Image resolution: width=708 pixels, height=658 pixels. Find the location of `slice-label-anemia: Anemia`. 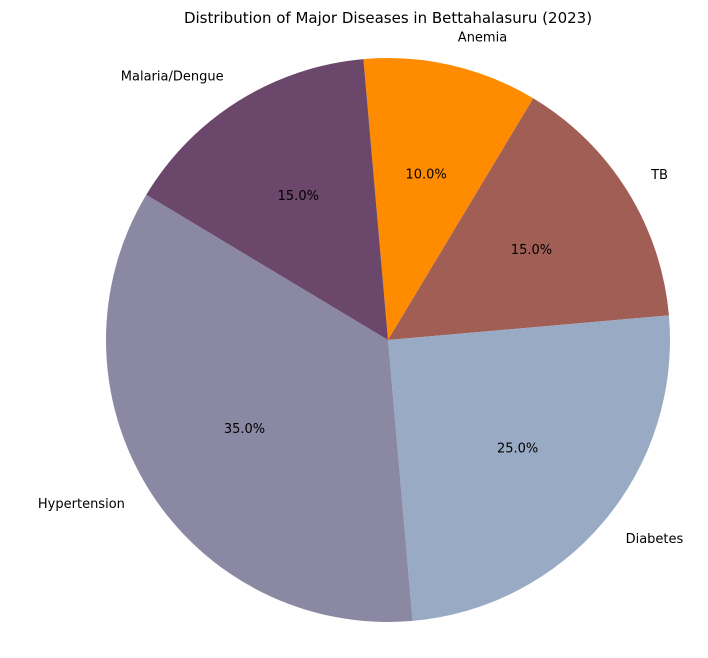

slice-label-anemia: Anemia is located at coordinates (482, 37).